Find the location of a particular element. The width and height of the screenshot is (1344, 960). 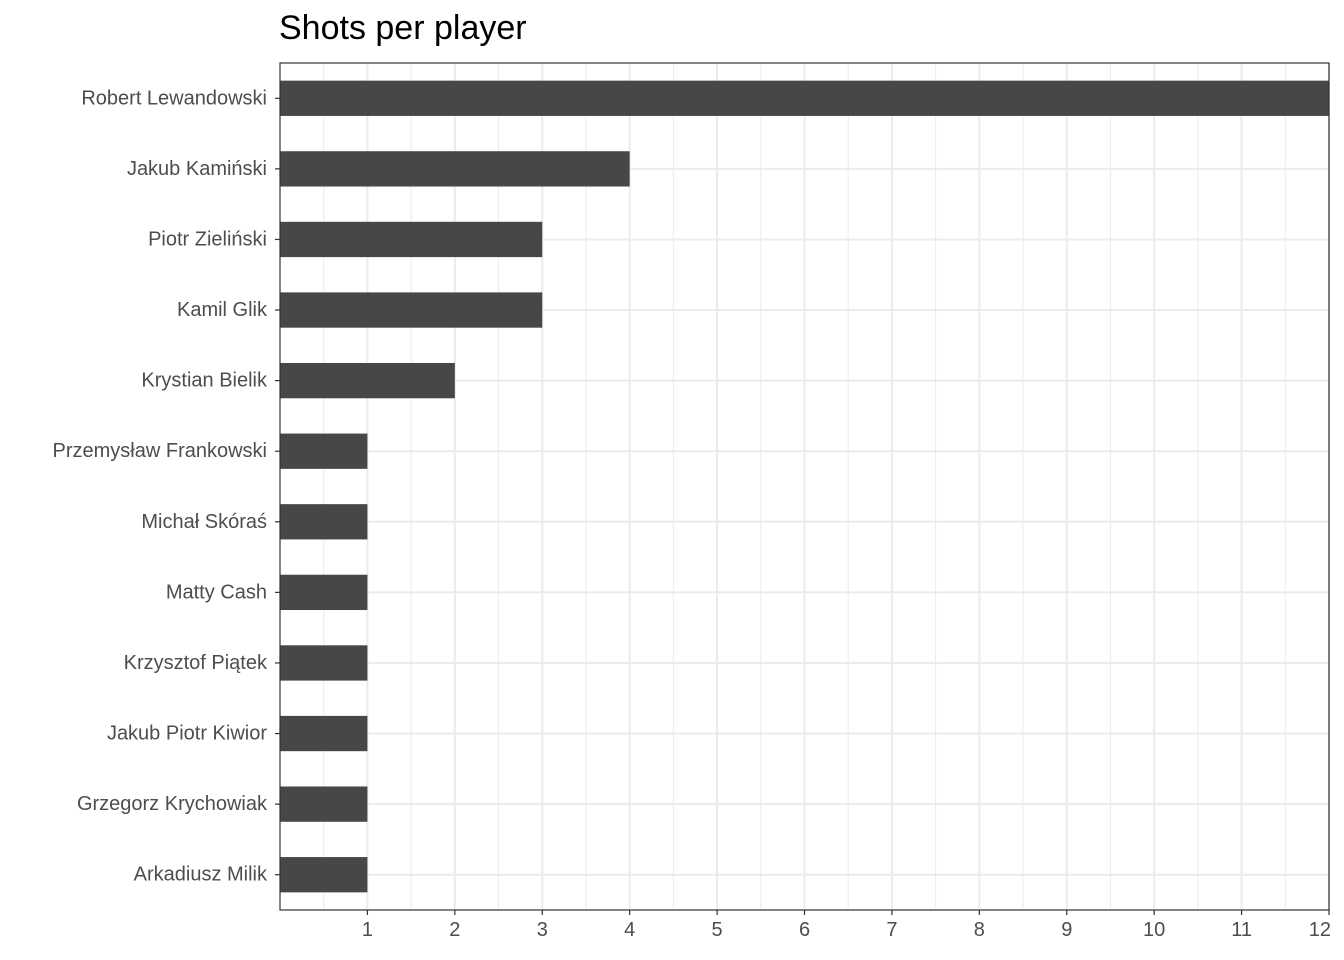

chart-title: Shots per player is located at coordinates (403, 28).